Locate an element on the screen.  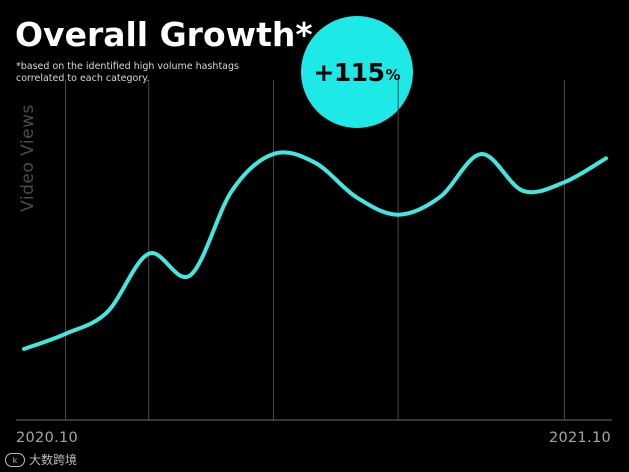
watermark-logo-icon: k is located at coordinates (15, 459).